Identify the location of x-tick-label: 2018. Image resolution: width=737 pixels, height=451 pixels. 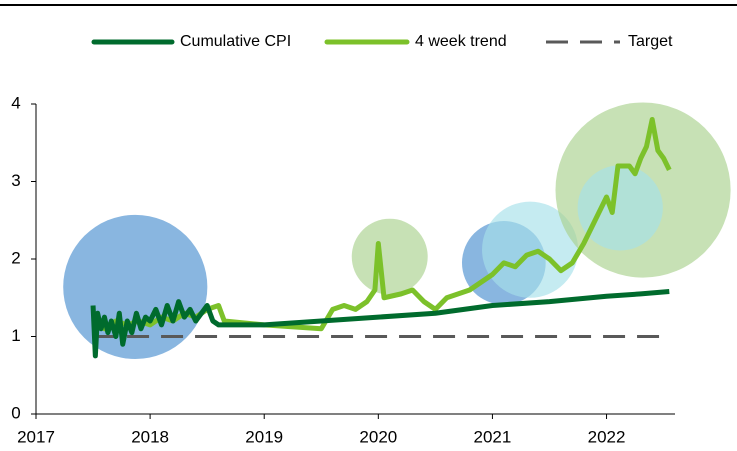
(150, 436).